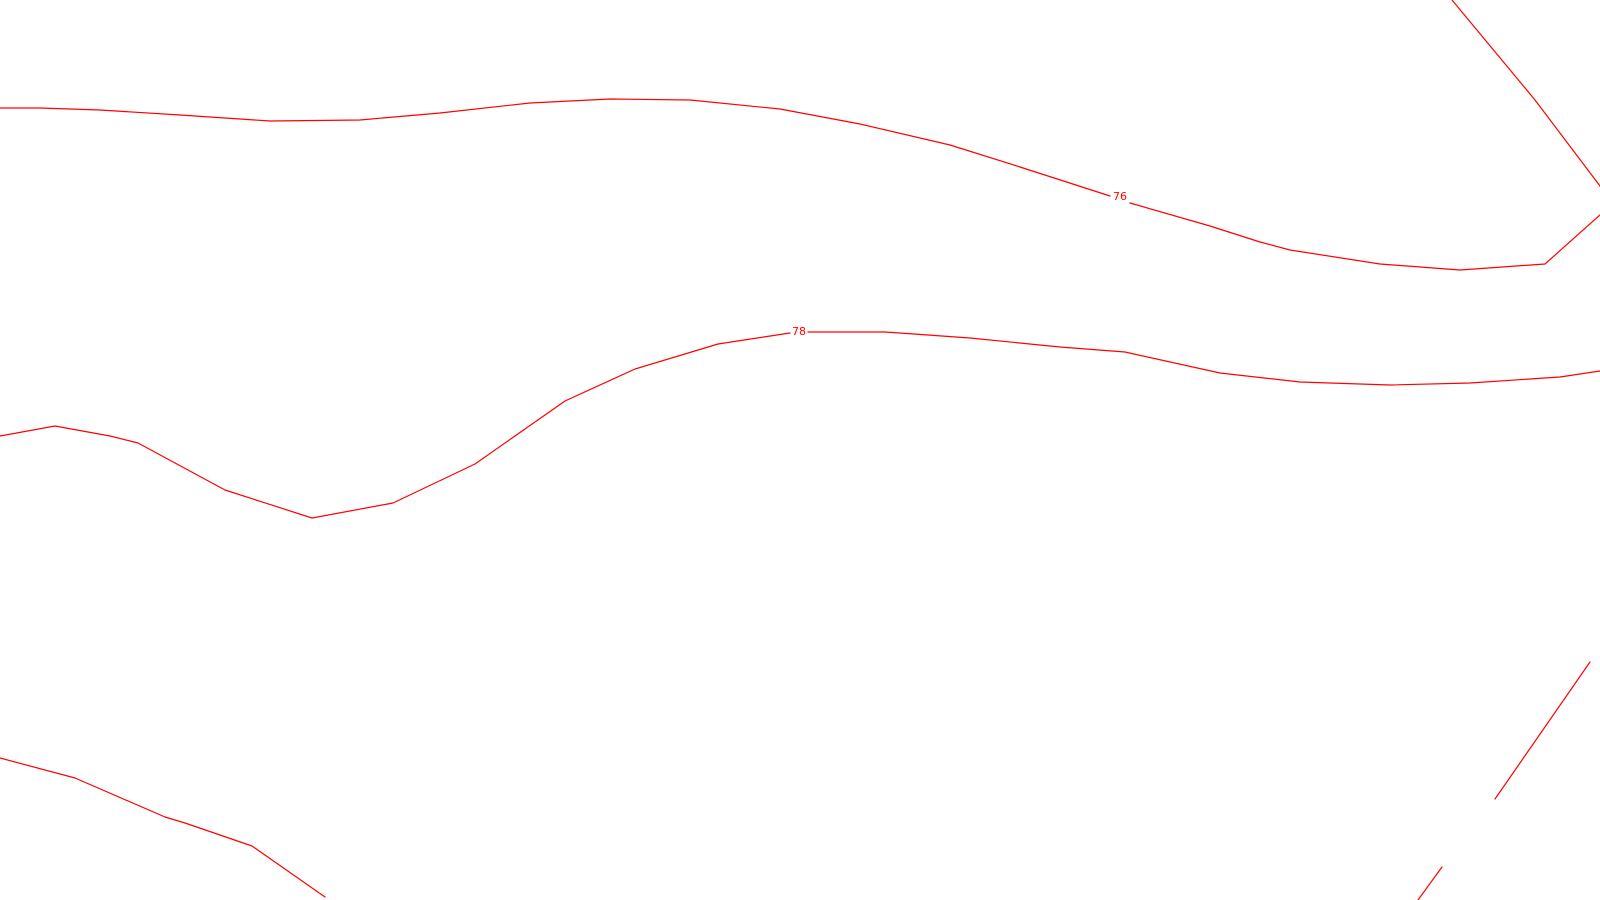 The image size is (1600, 900). I want to click on contour-76-label: 76, so click(1120, 196).